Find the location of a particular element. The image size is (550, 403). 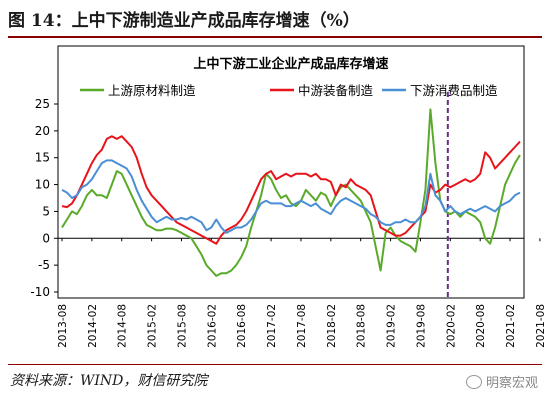

x-tick-label: 2014-02 is located at coordinates (93, 326).